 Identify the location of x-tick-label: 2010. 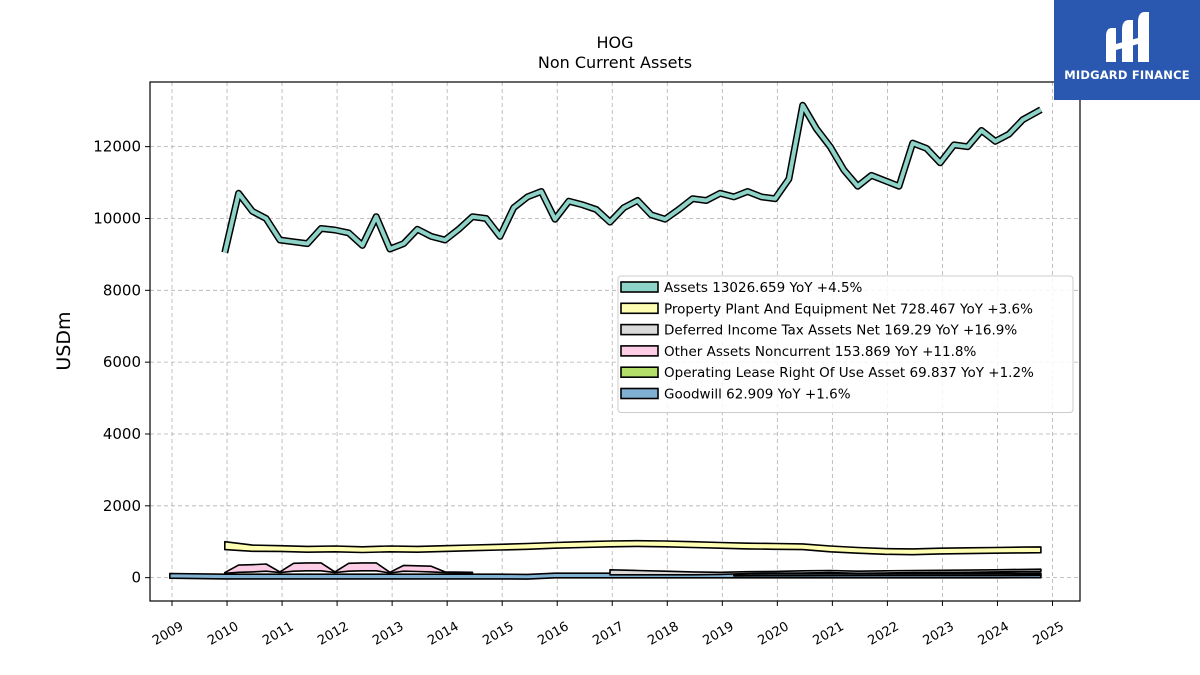
(223, 634).